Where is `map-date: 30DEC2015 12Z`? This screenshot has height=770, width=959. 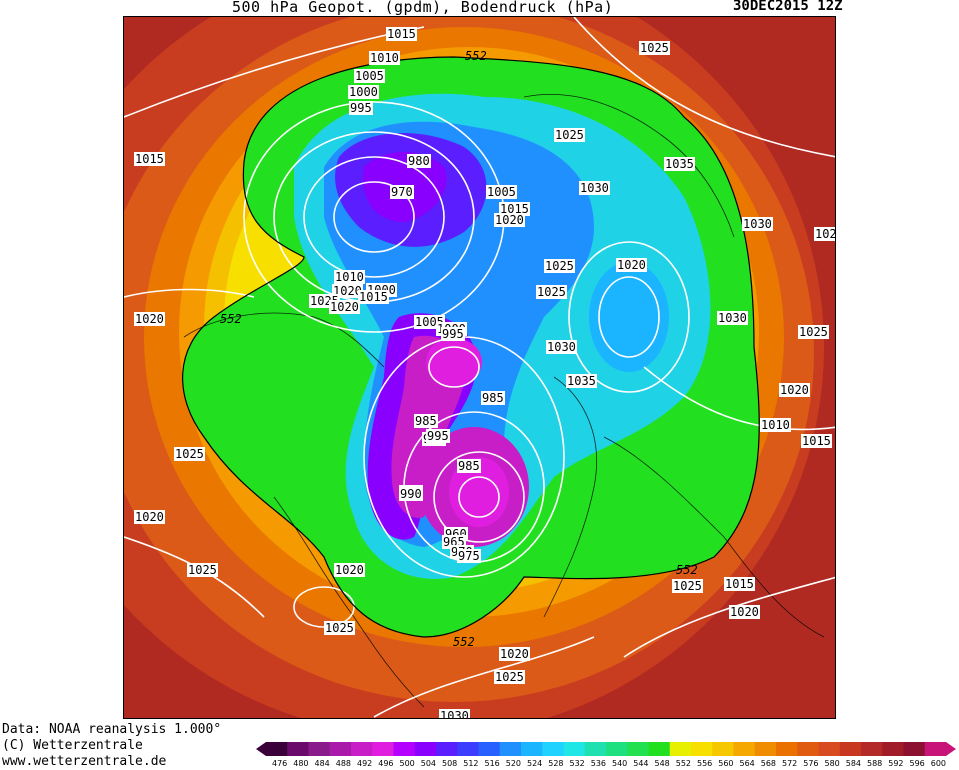 map-date: 30DEC2015 12Z is located at coordinates (788, 7).